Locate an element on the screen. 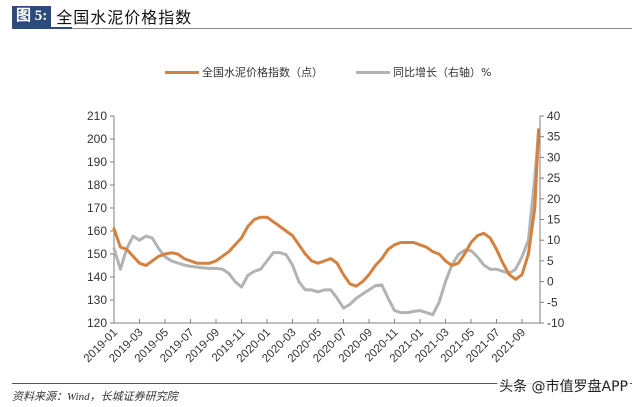  figure-header: 图 5: 全国水泥价格指数 is located at coordinates (102, 16).